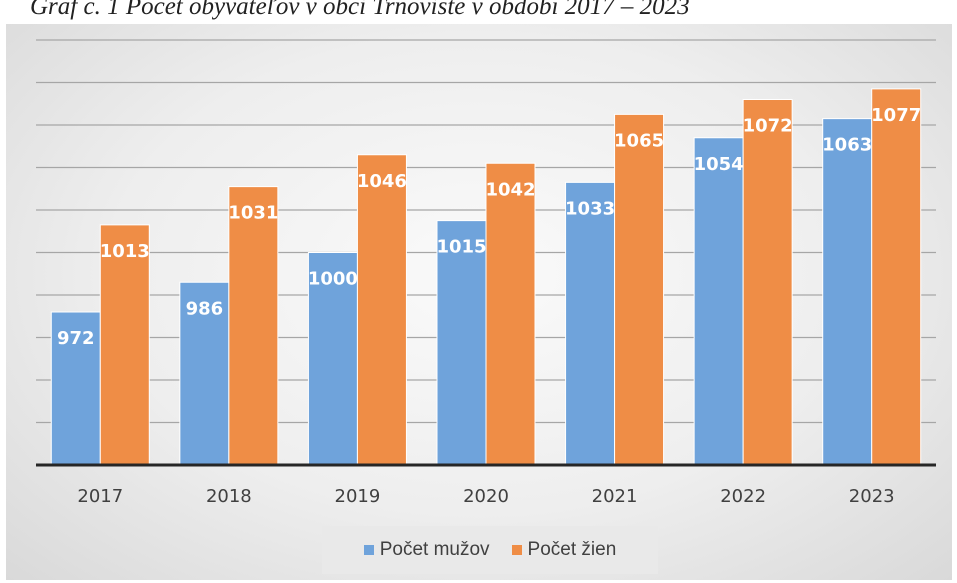 This screenshot has height=583, width=957. What do you see at coordinates (229, 496) in the screenshot?
I see `x-tick-label: 2018` at bounding box center [229, 496].